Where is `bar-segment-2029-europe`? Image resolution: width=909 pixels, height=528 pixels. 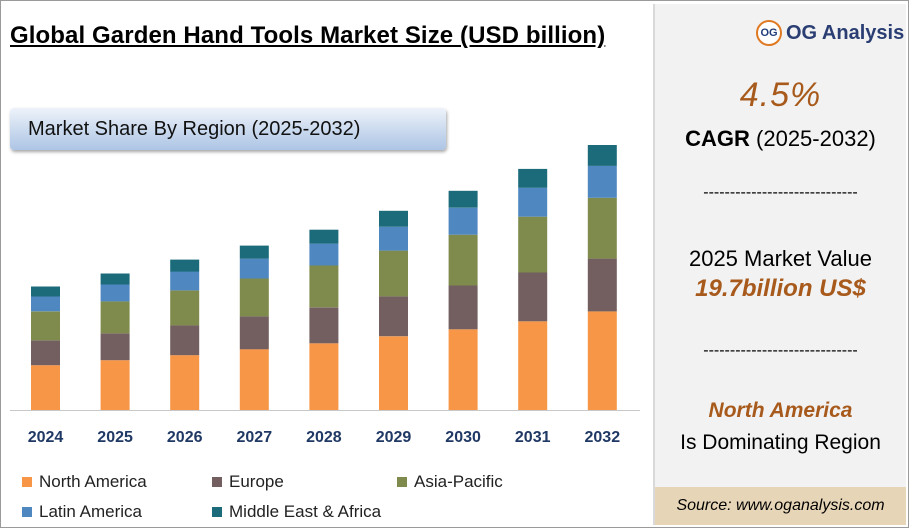
bar-segment-2029-europe is located at coordinates (393, 316).